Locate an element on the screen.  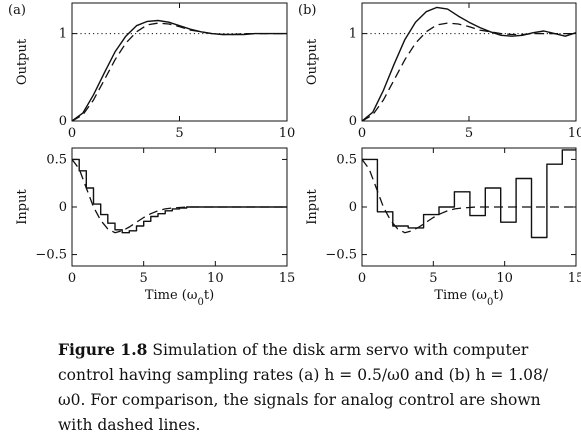
caption-label: Figure 1.8 is located at coordinates (103, 349).